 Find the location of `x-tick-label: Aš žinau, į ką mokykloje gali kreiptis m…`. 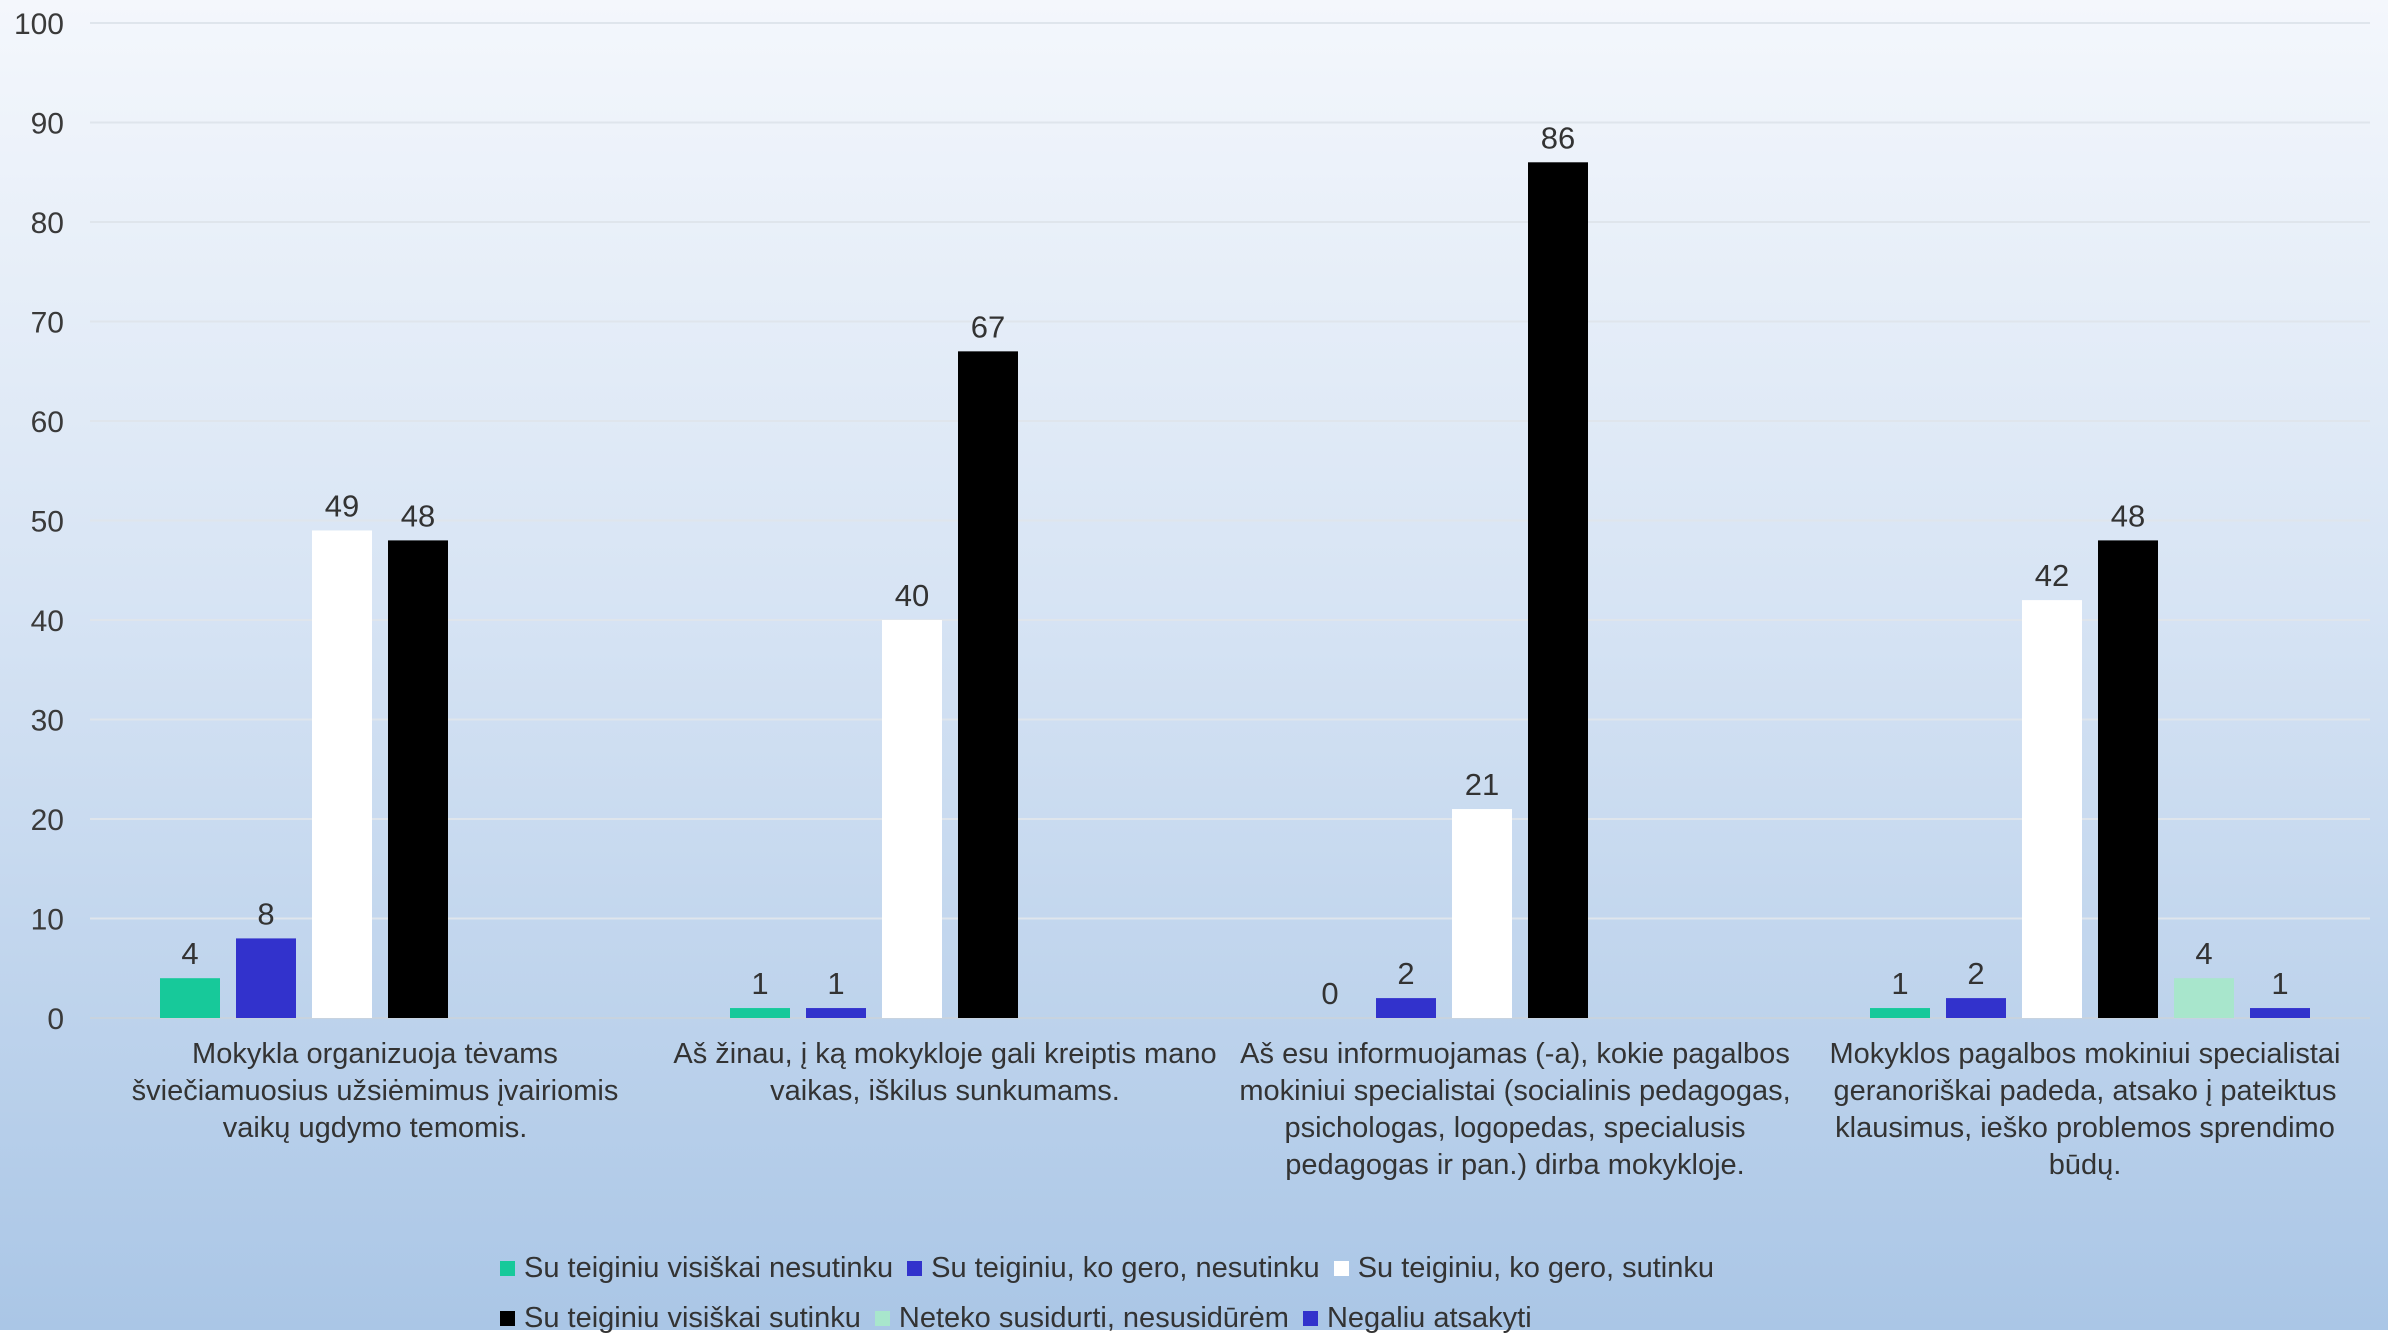

x-tick-label: Aš žinau, į ką mokykloje gali kreiptis m… is located at coordinates (945, 1072).